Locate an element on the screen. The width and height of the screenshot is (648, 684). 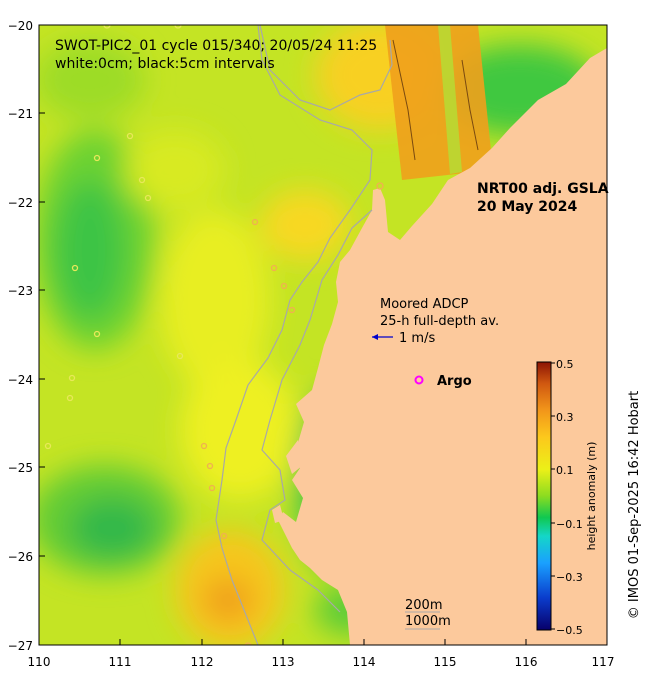
swot-swath is located at coordinates (439, 102).